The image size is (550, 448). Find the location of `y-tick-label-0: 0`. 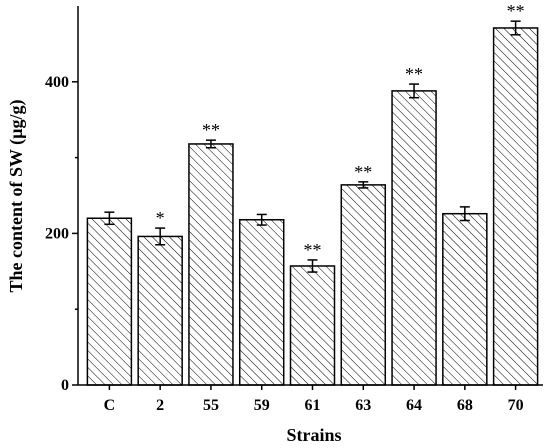

y-tick-label-0: 0 is located at coordinates (65, 385).